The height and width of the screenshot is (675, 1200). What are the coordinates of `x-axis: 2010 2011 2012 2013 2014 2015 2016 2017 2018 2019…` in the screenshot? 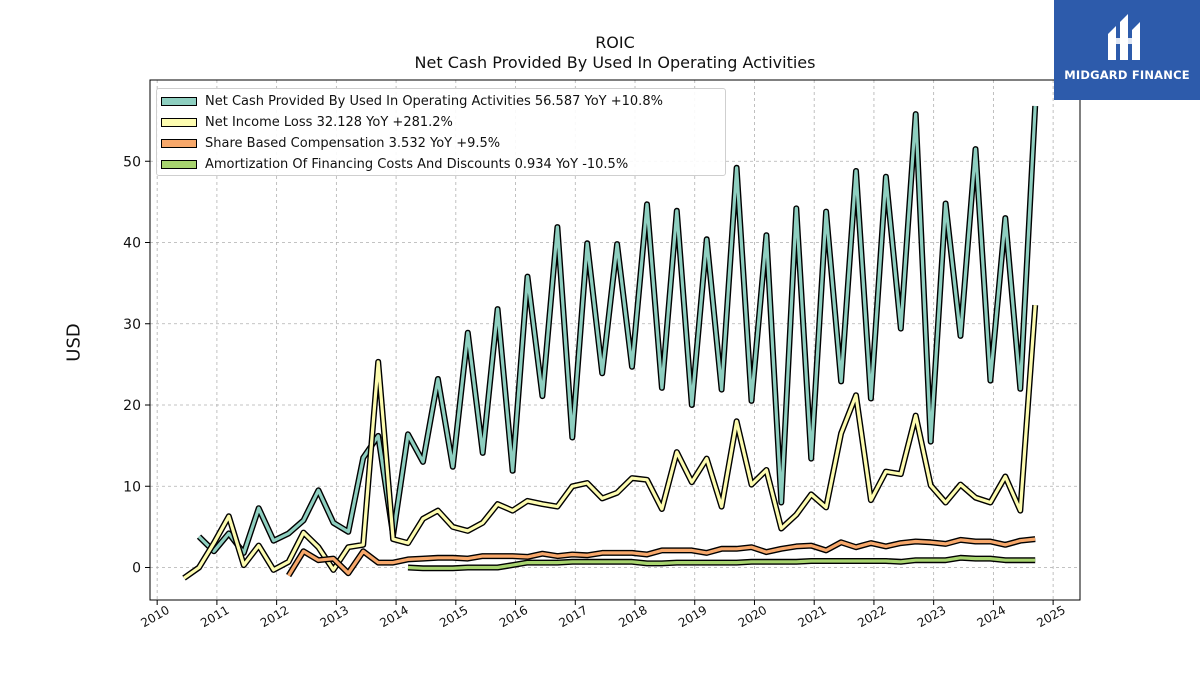 It's located at (603, 615).